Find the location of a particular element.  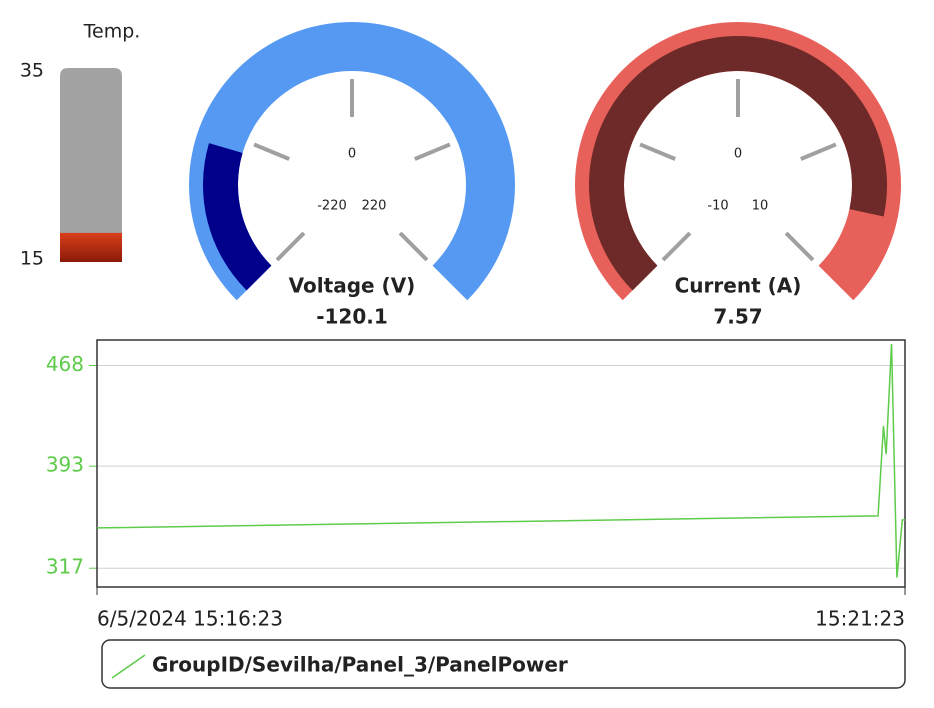

y-tick-label: 468 is located at coordinates (65, 364).